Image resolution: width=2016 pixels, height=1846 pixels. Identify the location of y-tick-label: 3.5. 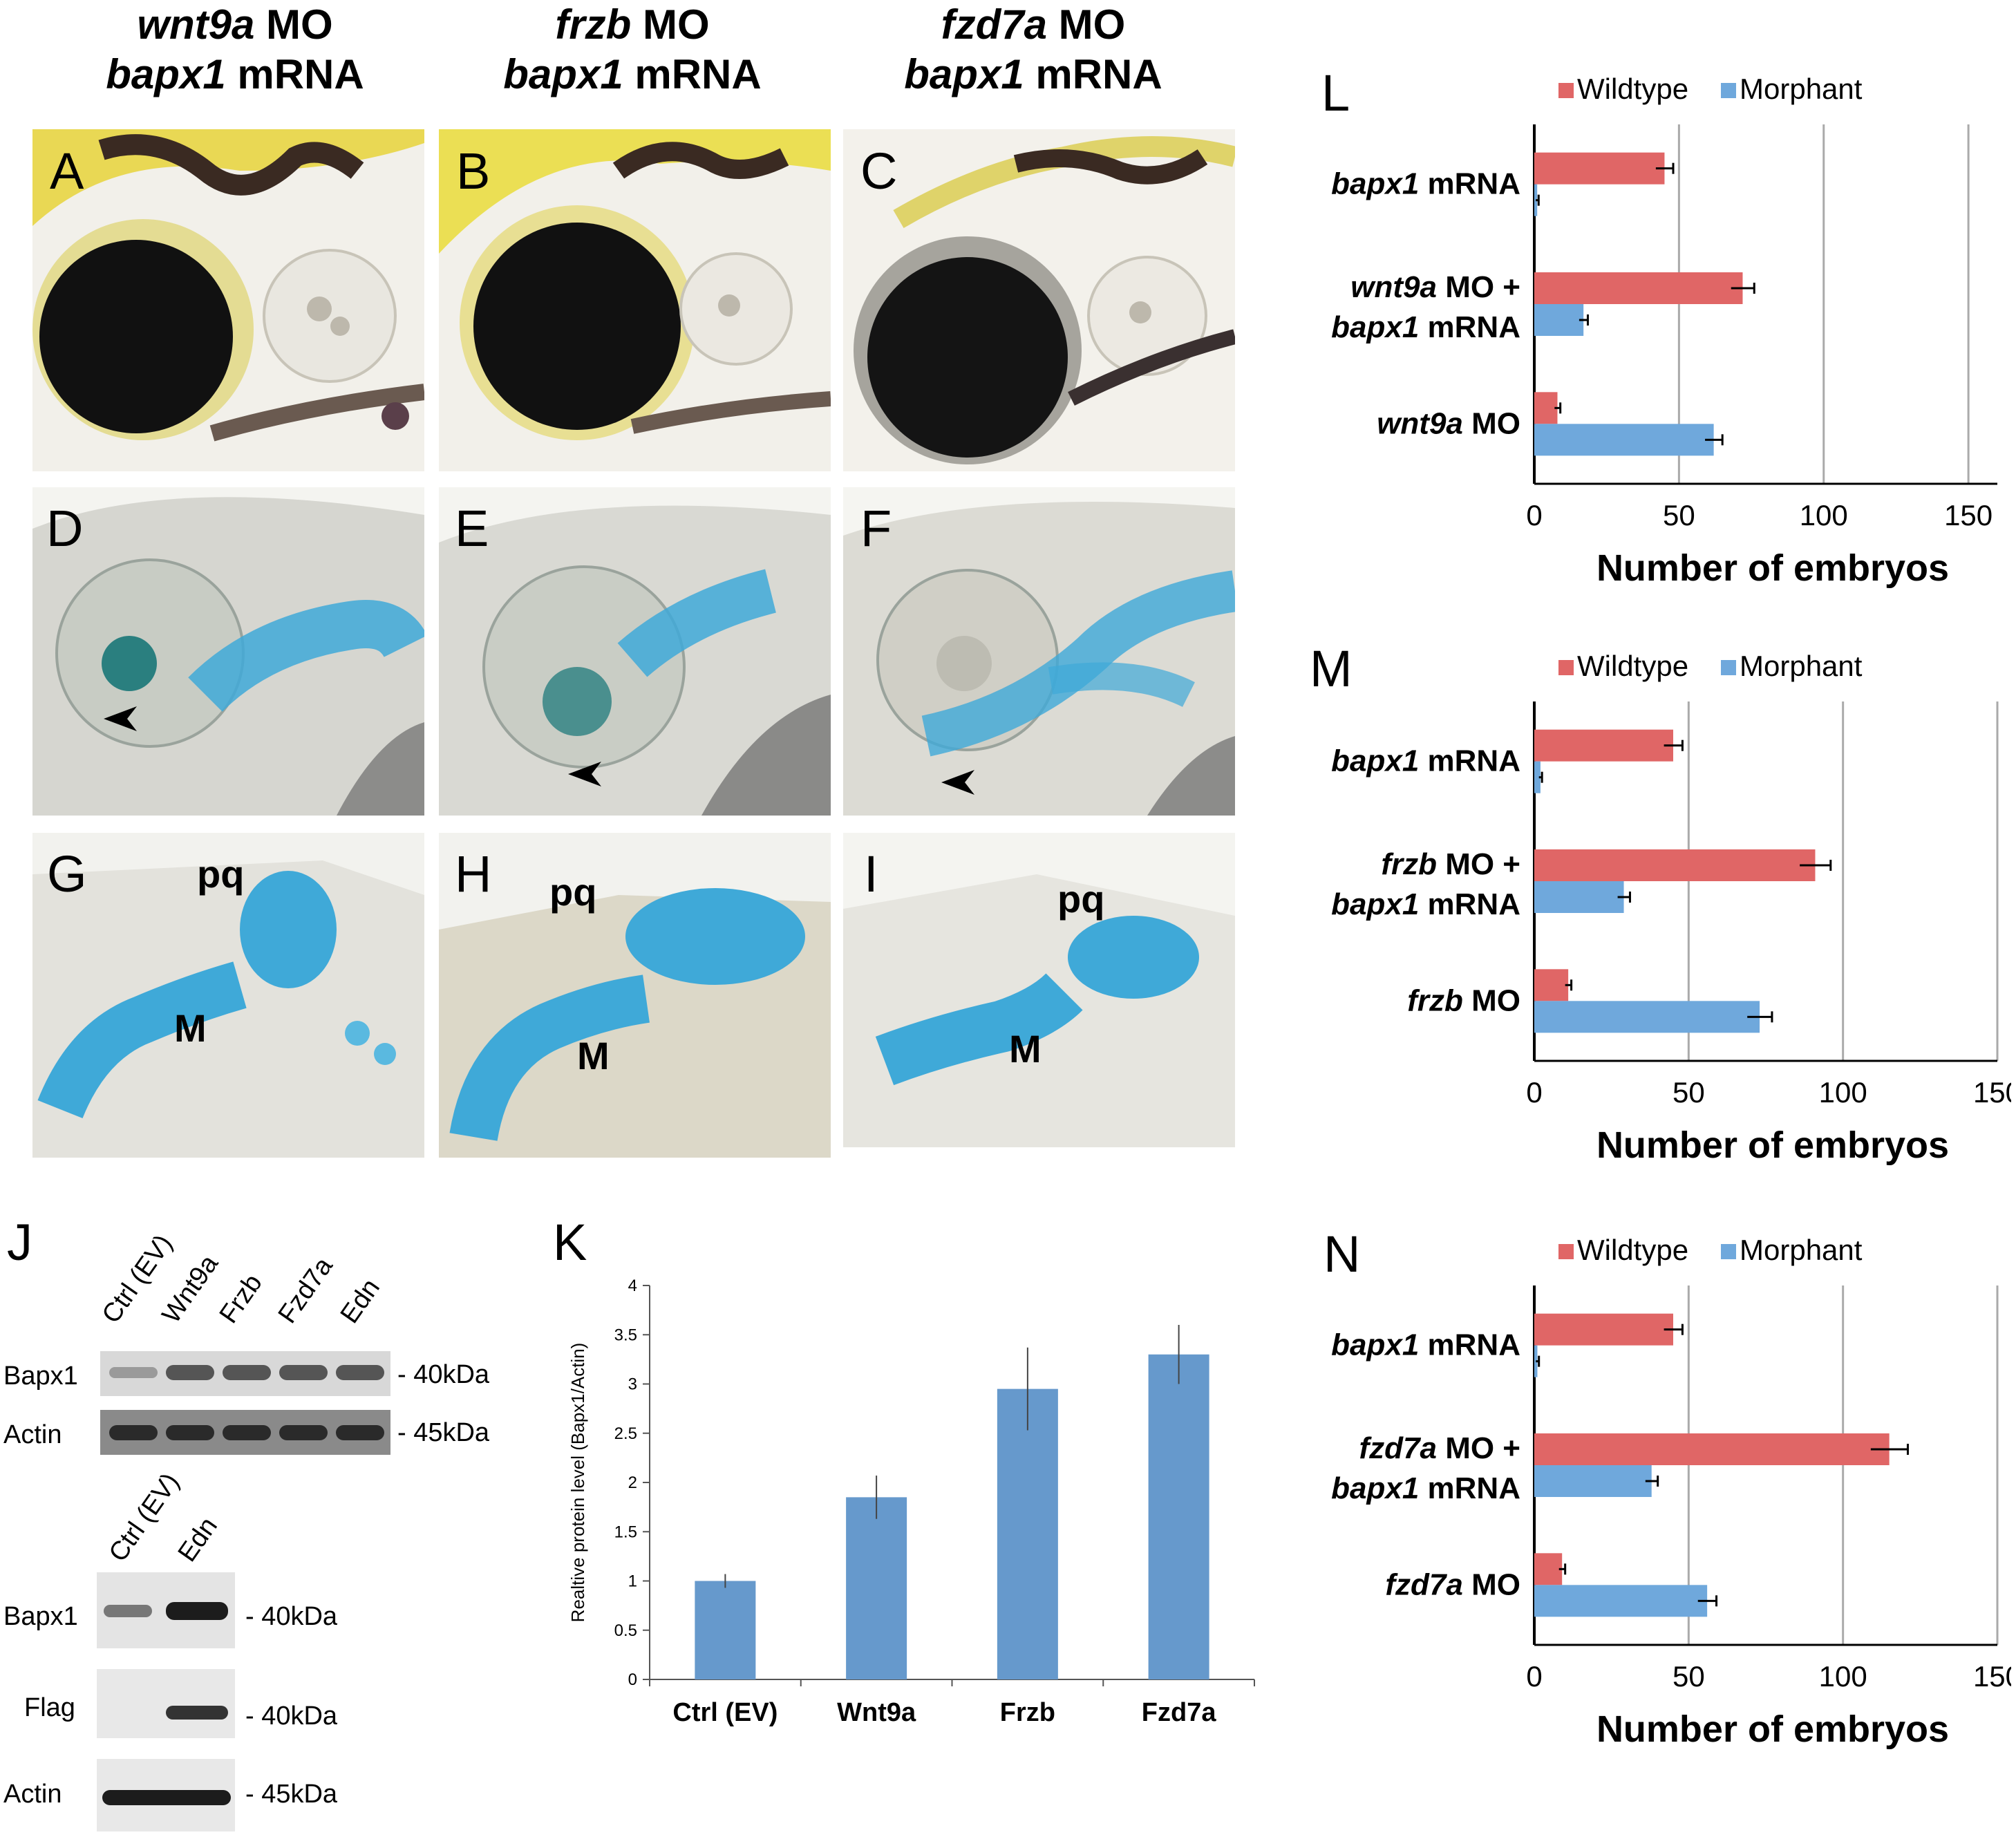
(626, 1335).